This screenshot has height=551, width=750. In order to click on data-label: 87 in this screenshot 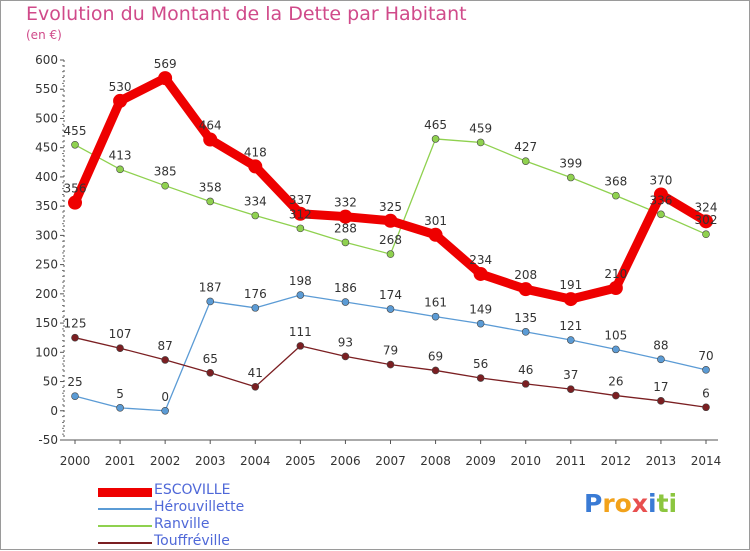, I will do `click(165, 346)`.